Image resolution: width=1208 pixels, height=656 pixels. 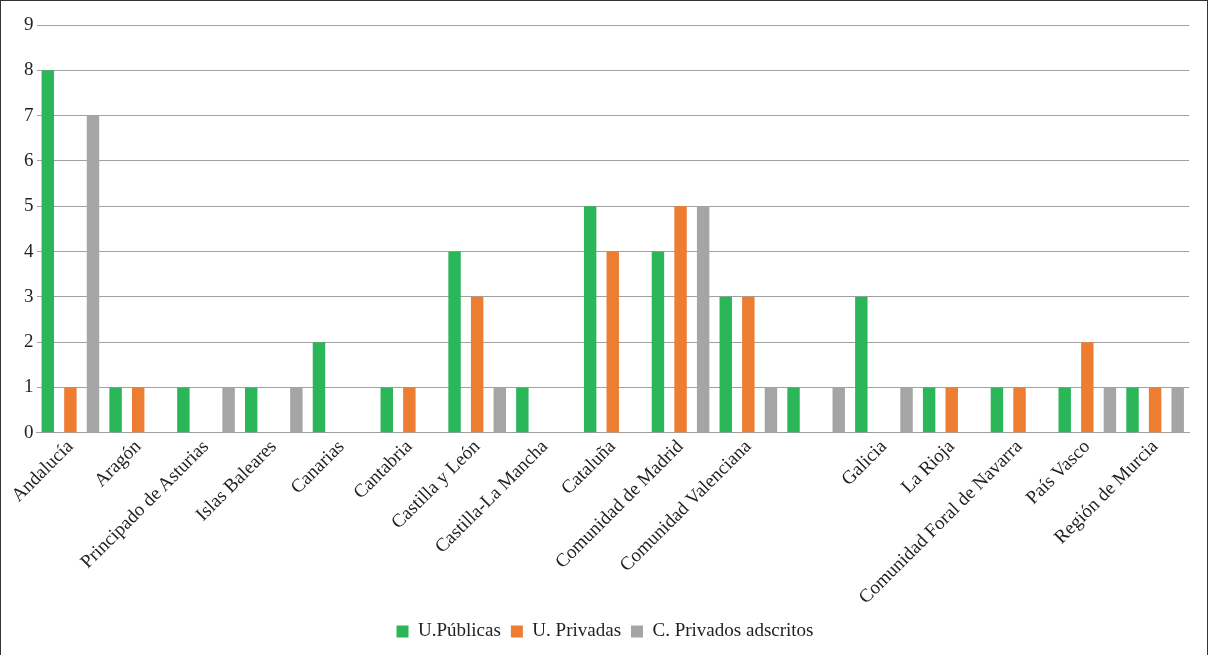 I want to click on y-tick-label: 1, so click(x=29, y=386).